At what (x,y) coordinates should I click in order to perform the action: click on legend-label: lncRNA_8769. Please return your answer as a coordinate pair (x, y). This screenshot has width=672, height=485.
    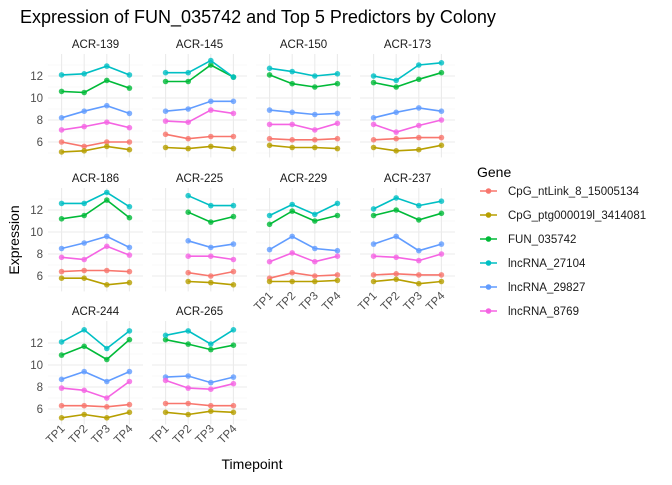
    Looking at the image, I should click on (543, 312).